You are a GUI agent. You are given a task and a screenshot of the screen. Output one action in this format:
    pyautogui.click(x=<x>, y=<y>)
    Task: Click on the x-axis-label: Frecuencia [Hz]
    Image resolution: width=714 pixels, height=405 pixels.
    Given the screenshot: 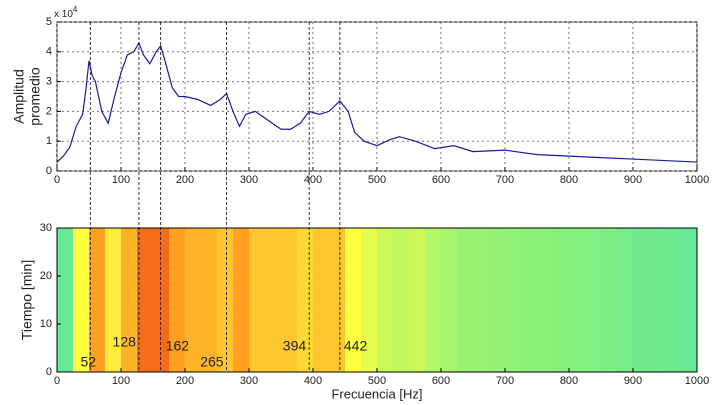 What is the action you would take?
    pyautogui.click(x=376, y=393)
    